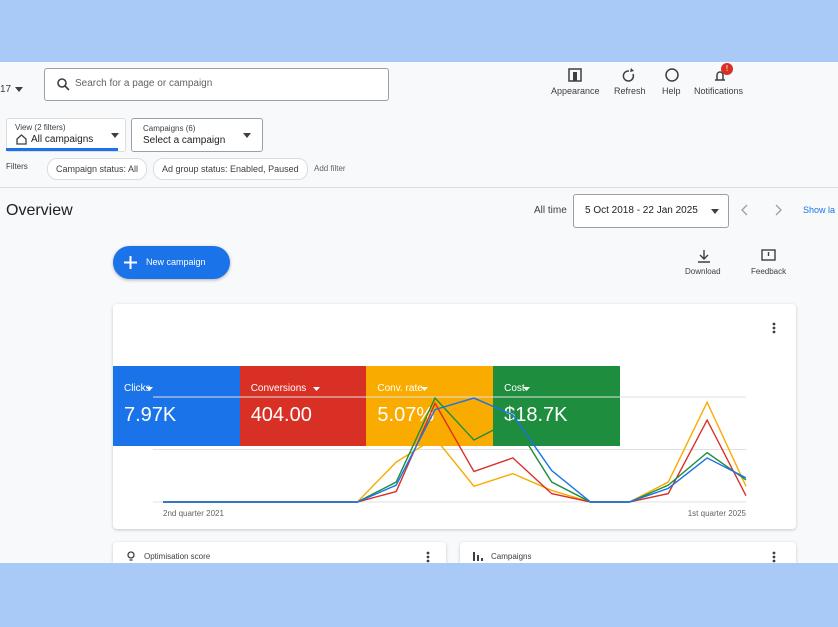  What do you see at coordinates (819, 210) in the screenshot?
I see `show-link: Show la` at bounding box center [819, 210].